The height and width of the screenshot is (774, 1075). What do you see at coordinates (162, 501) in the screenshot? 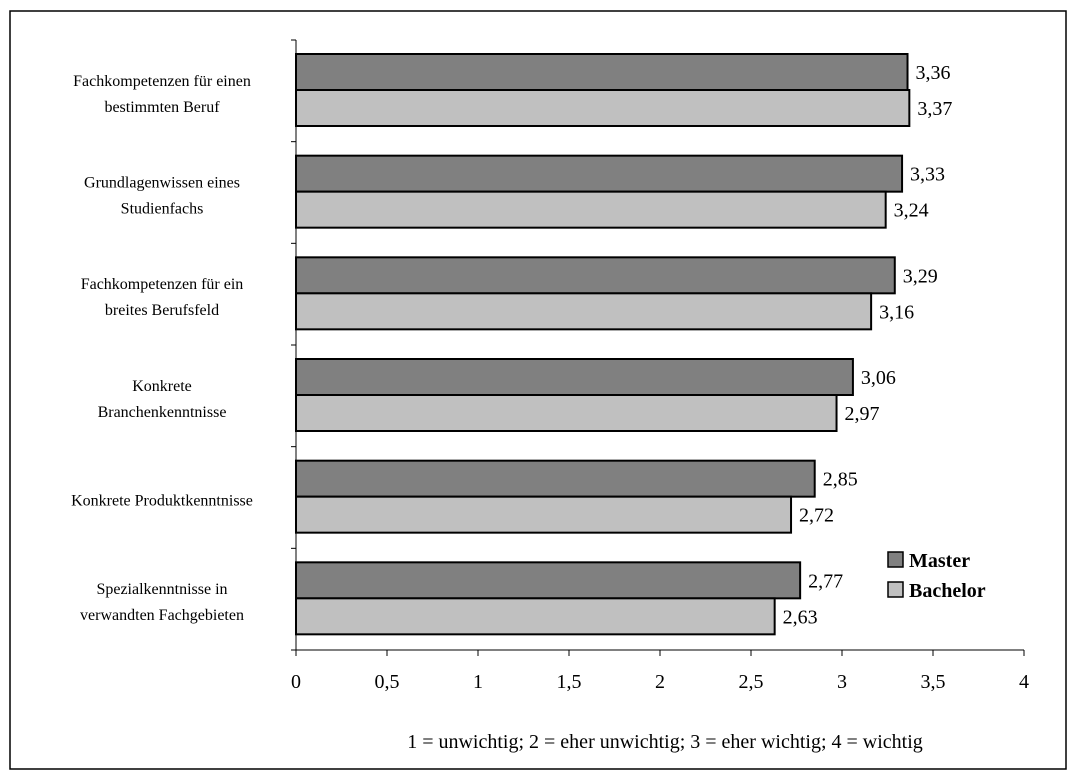
I see `category-label: Konkrete Produktkenntnisse` at bounding box center [162, 501].